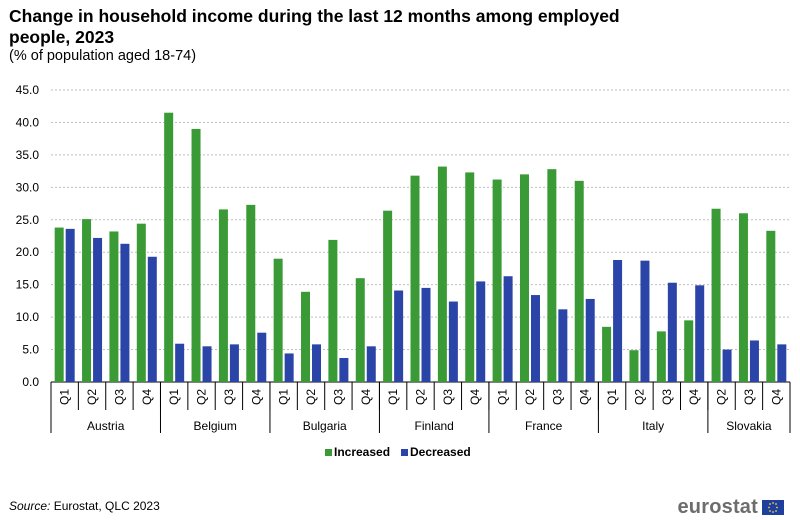 Image resolution: width=800 pixels, height=520 pixels. What do you see at coordinates (106, 426) in the screenshot?
I see `group-label: Austria` at bounding box center [106, 426].